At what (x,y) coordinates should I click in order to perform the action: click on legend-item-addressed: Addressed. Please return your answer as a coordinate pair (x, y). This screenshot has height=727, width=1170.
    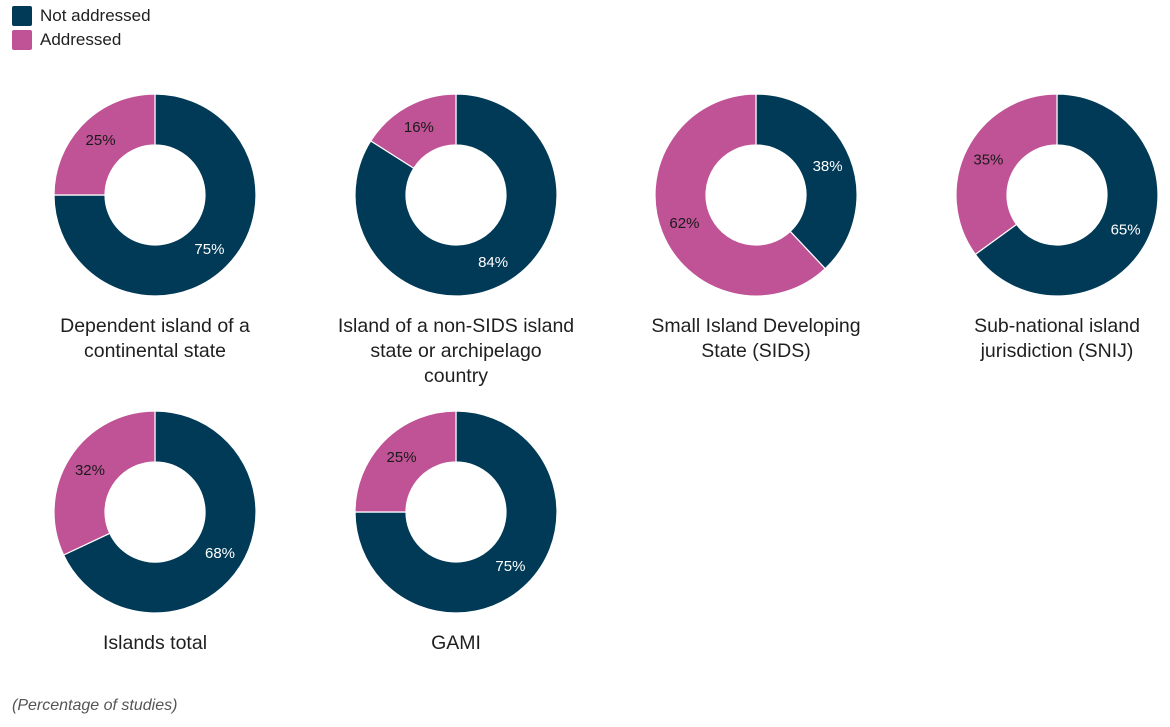
    Looking at the image, I should click on (81, 40).